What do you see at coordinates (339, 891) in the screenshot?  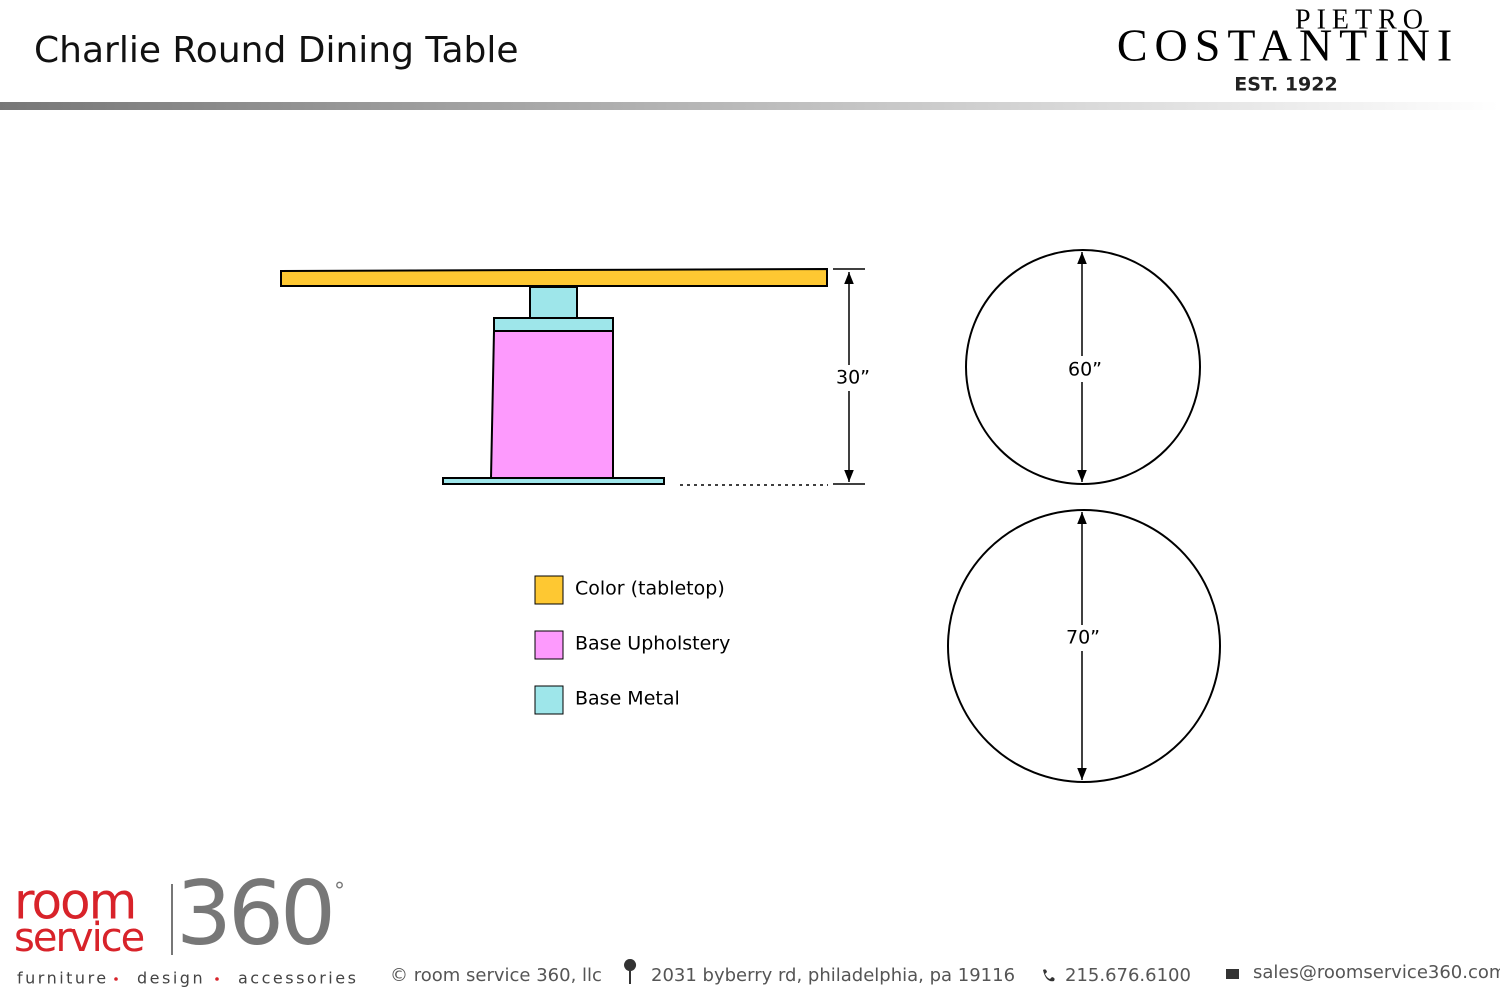 I see `logo-degree: °` at bounding box center [339, 891].